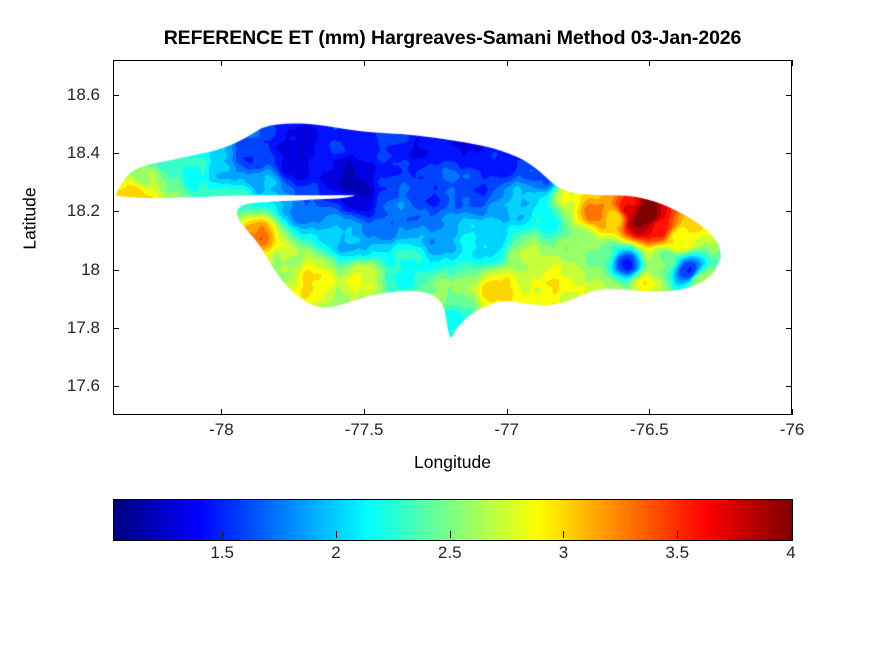 This screenshot has width=875, height=656. What do you see at coordinates (83, 385) in the screenshot?
I see `y-tick-label: 17.6` at bounding box center [83, 385].